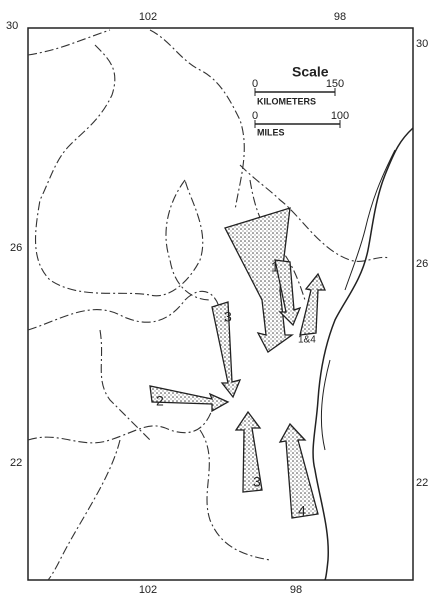  Describe the element at coordinates (275, 267) in the screenshot. I see `arrow-label: 1` at that location.